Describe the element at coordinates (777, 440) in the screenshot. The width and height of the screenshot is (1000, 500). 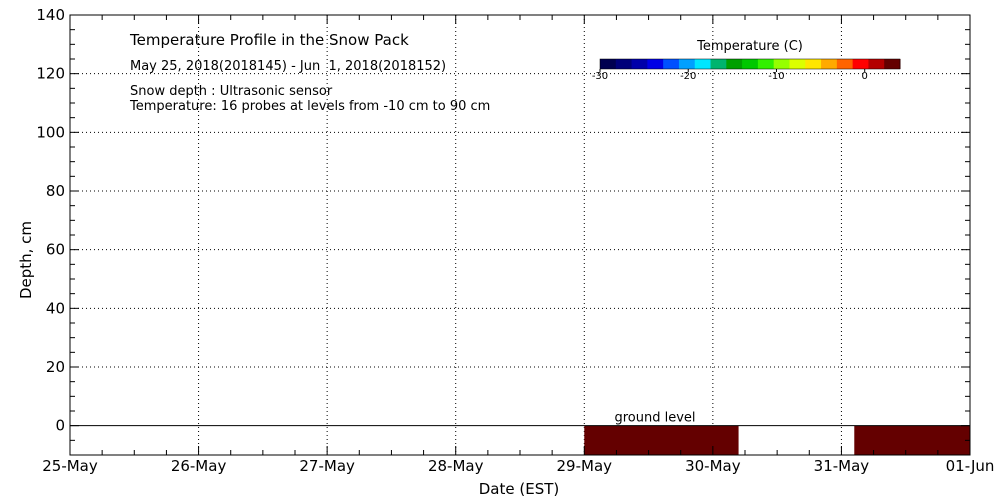
I see `temperature-blocks` at that location.